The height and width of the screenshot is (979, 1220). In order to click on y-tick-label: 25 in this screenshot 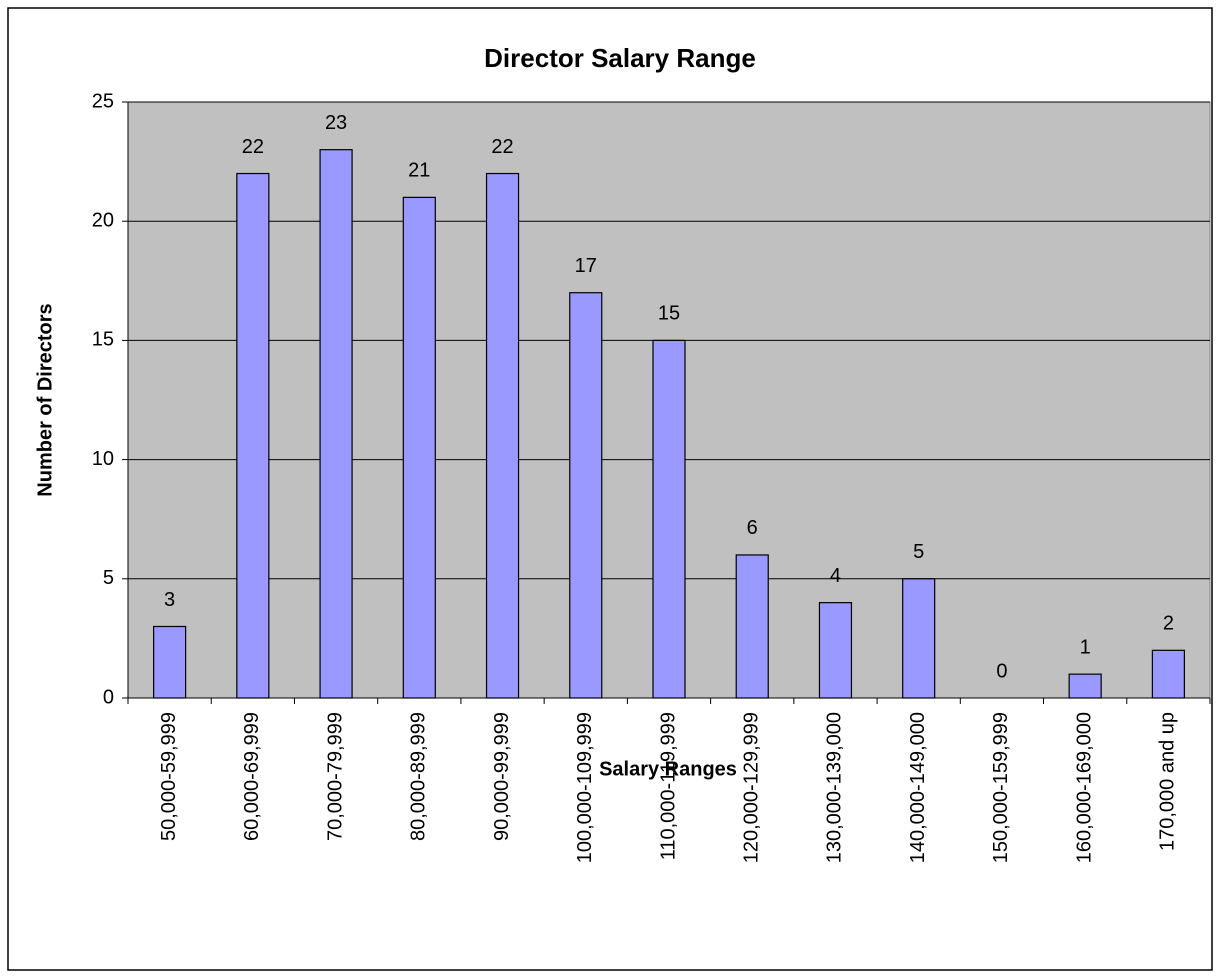, I will do `click(103, 101)`.